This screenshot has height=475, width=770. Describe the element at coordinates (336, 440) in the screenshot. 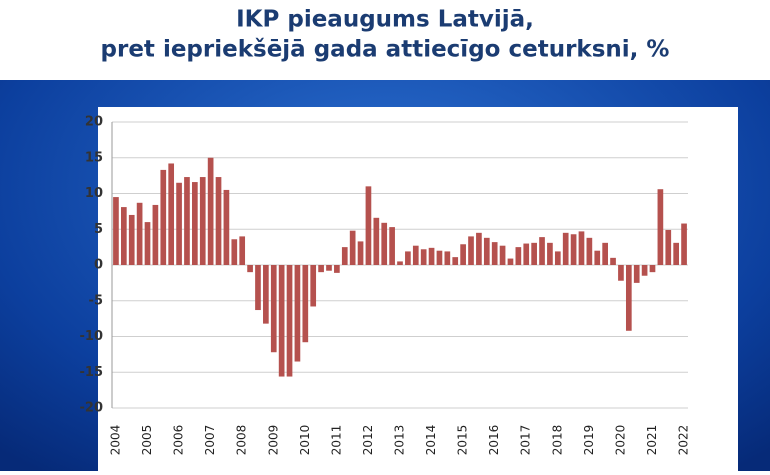

I see `x-tick-label: 2011` at that location.